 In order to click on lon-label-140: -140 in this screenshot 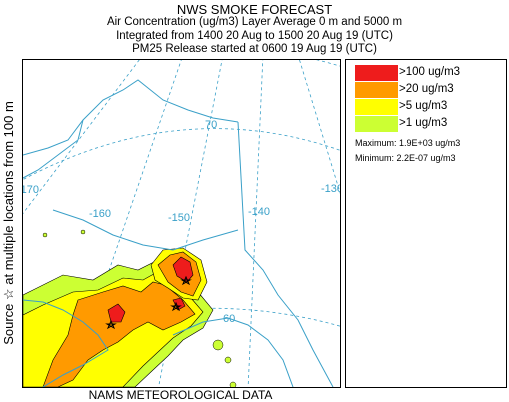, I will do `click(259, 212)`.